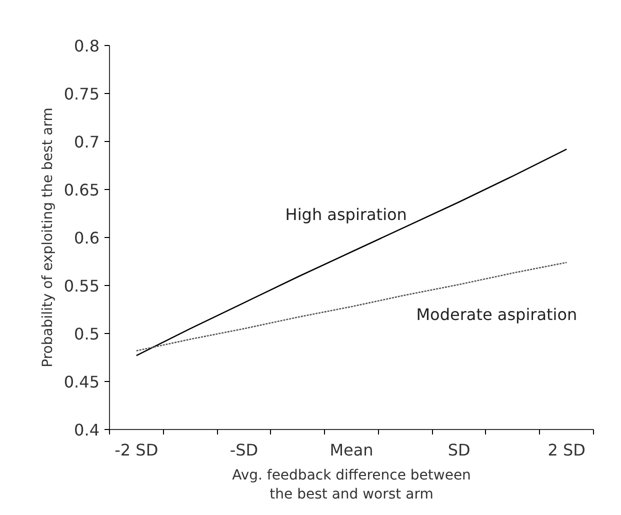 This screenshot has height=515, width=621. What do you see at coordinates (87, 142) in the screenshot?
I see `y-tick-label: 0.7` at bounding box center [87, 142].